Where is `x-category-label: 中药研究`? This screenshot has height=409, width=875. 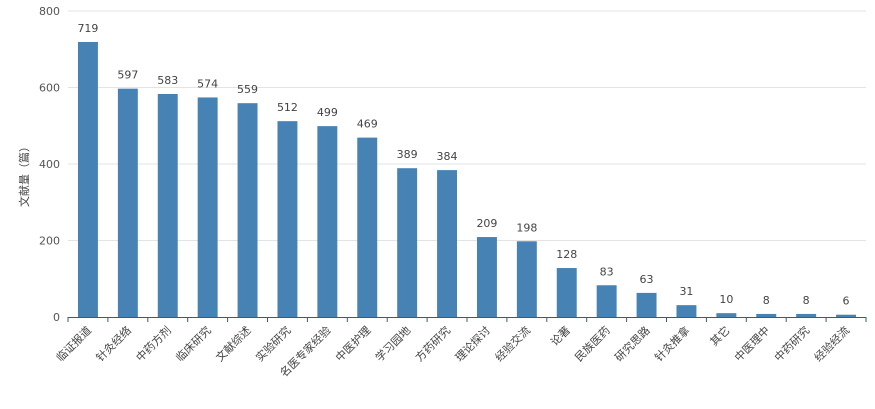 x-category-label: 中药研究 is located at coordinates (791, 343).